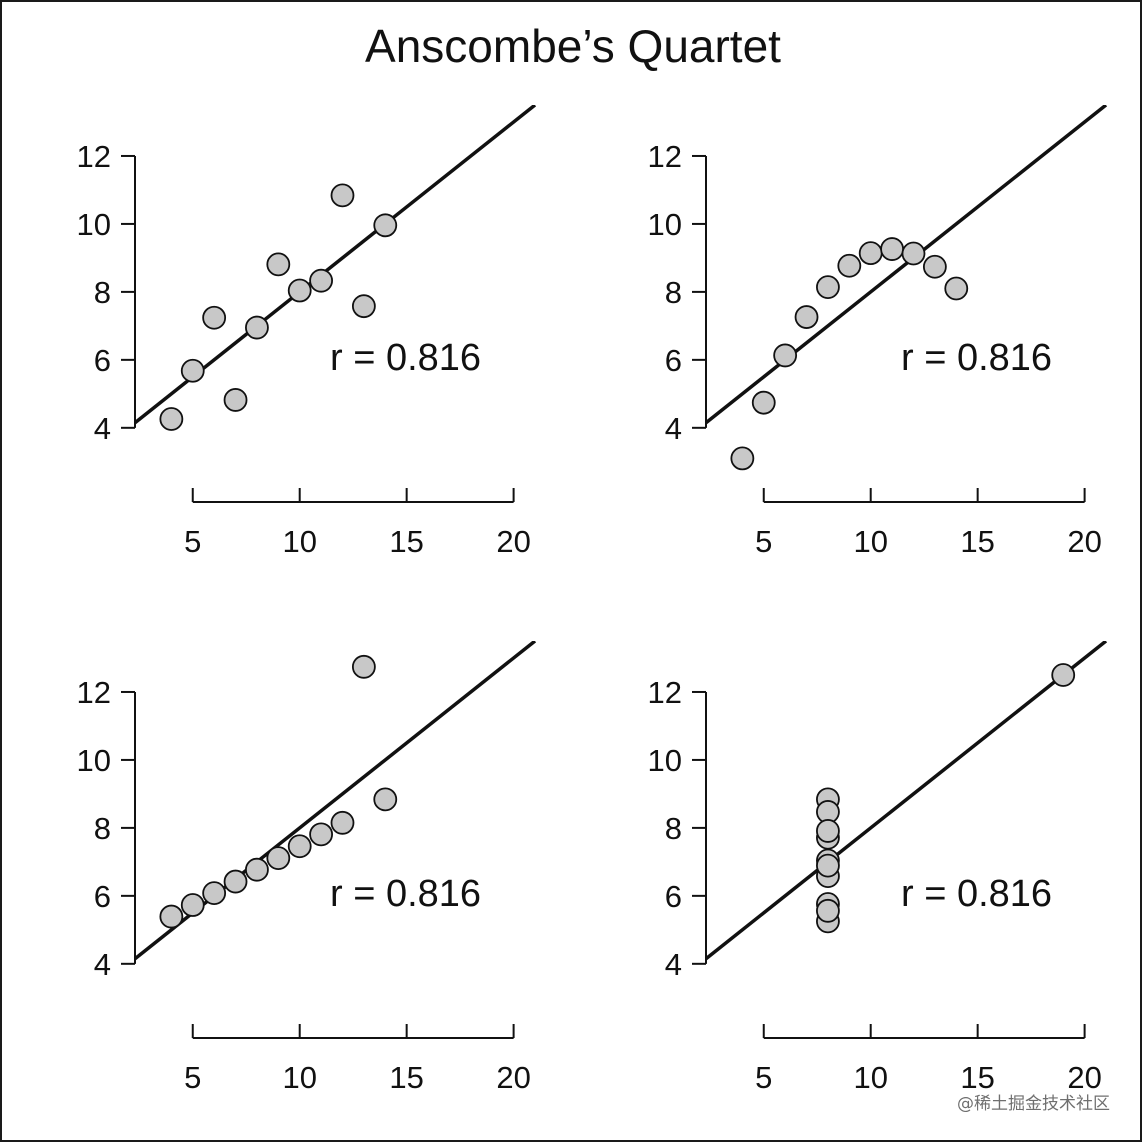 Image resolution: width=1142 pixels, height=1144 pixels. I want to click on watermark: @稀土掘金技术社区, so click(1033, 1104).